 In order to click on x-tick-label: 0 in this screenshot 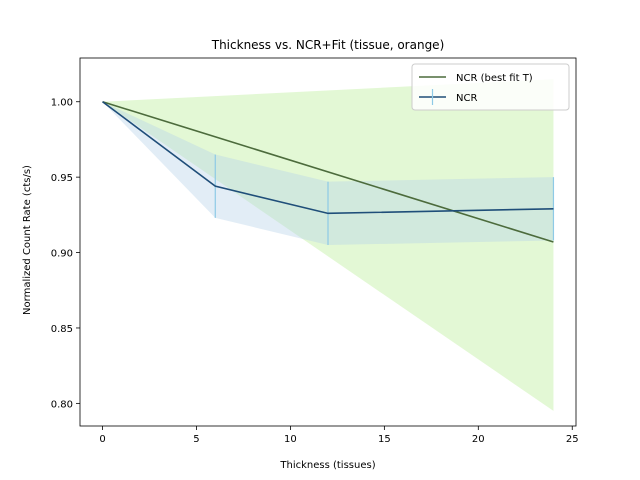, I will do `click(102, 439)`.